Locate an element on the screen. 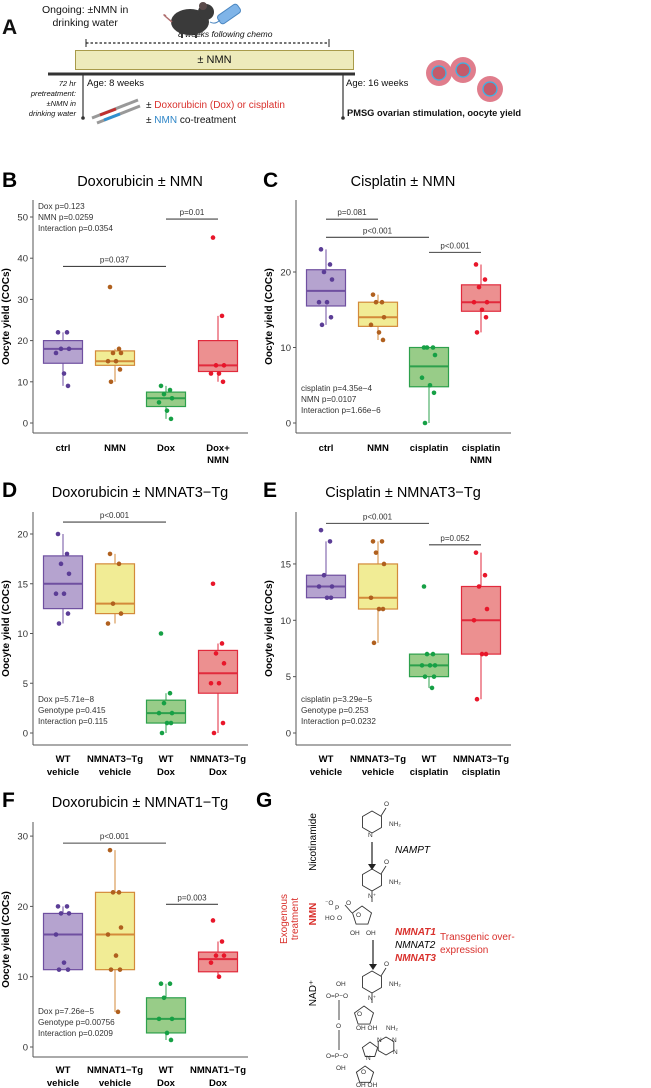 The image size is (651, 1088). atom-label: OH OH is located at coordinates (367, 1085).